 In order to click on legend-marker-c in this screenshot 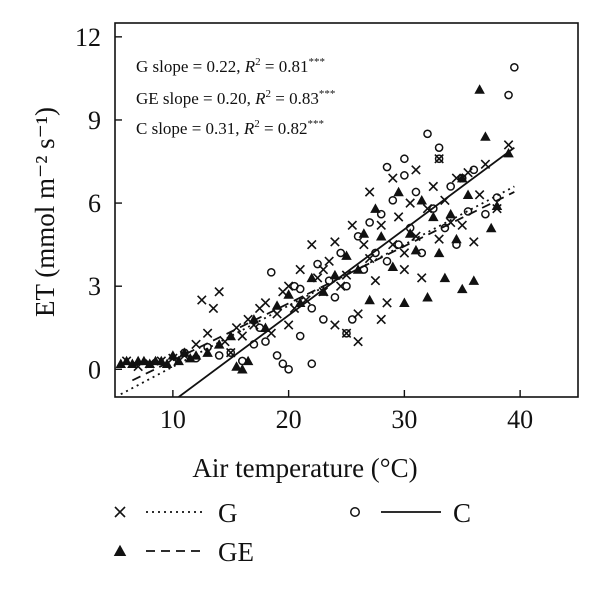, I will do `click(355, 512)`.